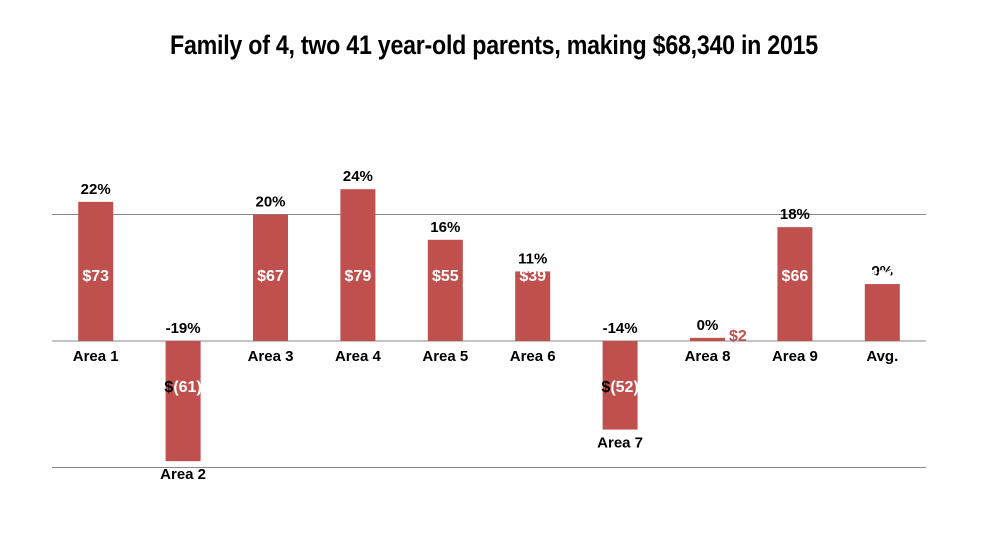 Image resolution: width=988 pixels, height=554 pixels. Describe the element at coordinates (270, 202) in the screenshot. I see `percent-label: 20%` at that location.